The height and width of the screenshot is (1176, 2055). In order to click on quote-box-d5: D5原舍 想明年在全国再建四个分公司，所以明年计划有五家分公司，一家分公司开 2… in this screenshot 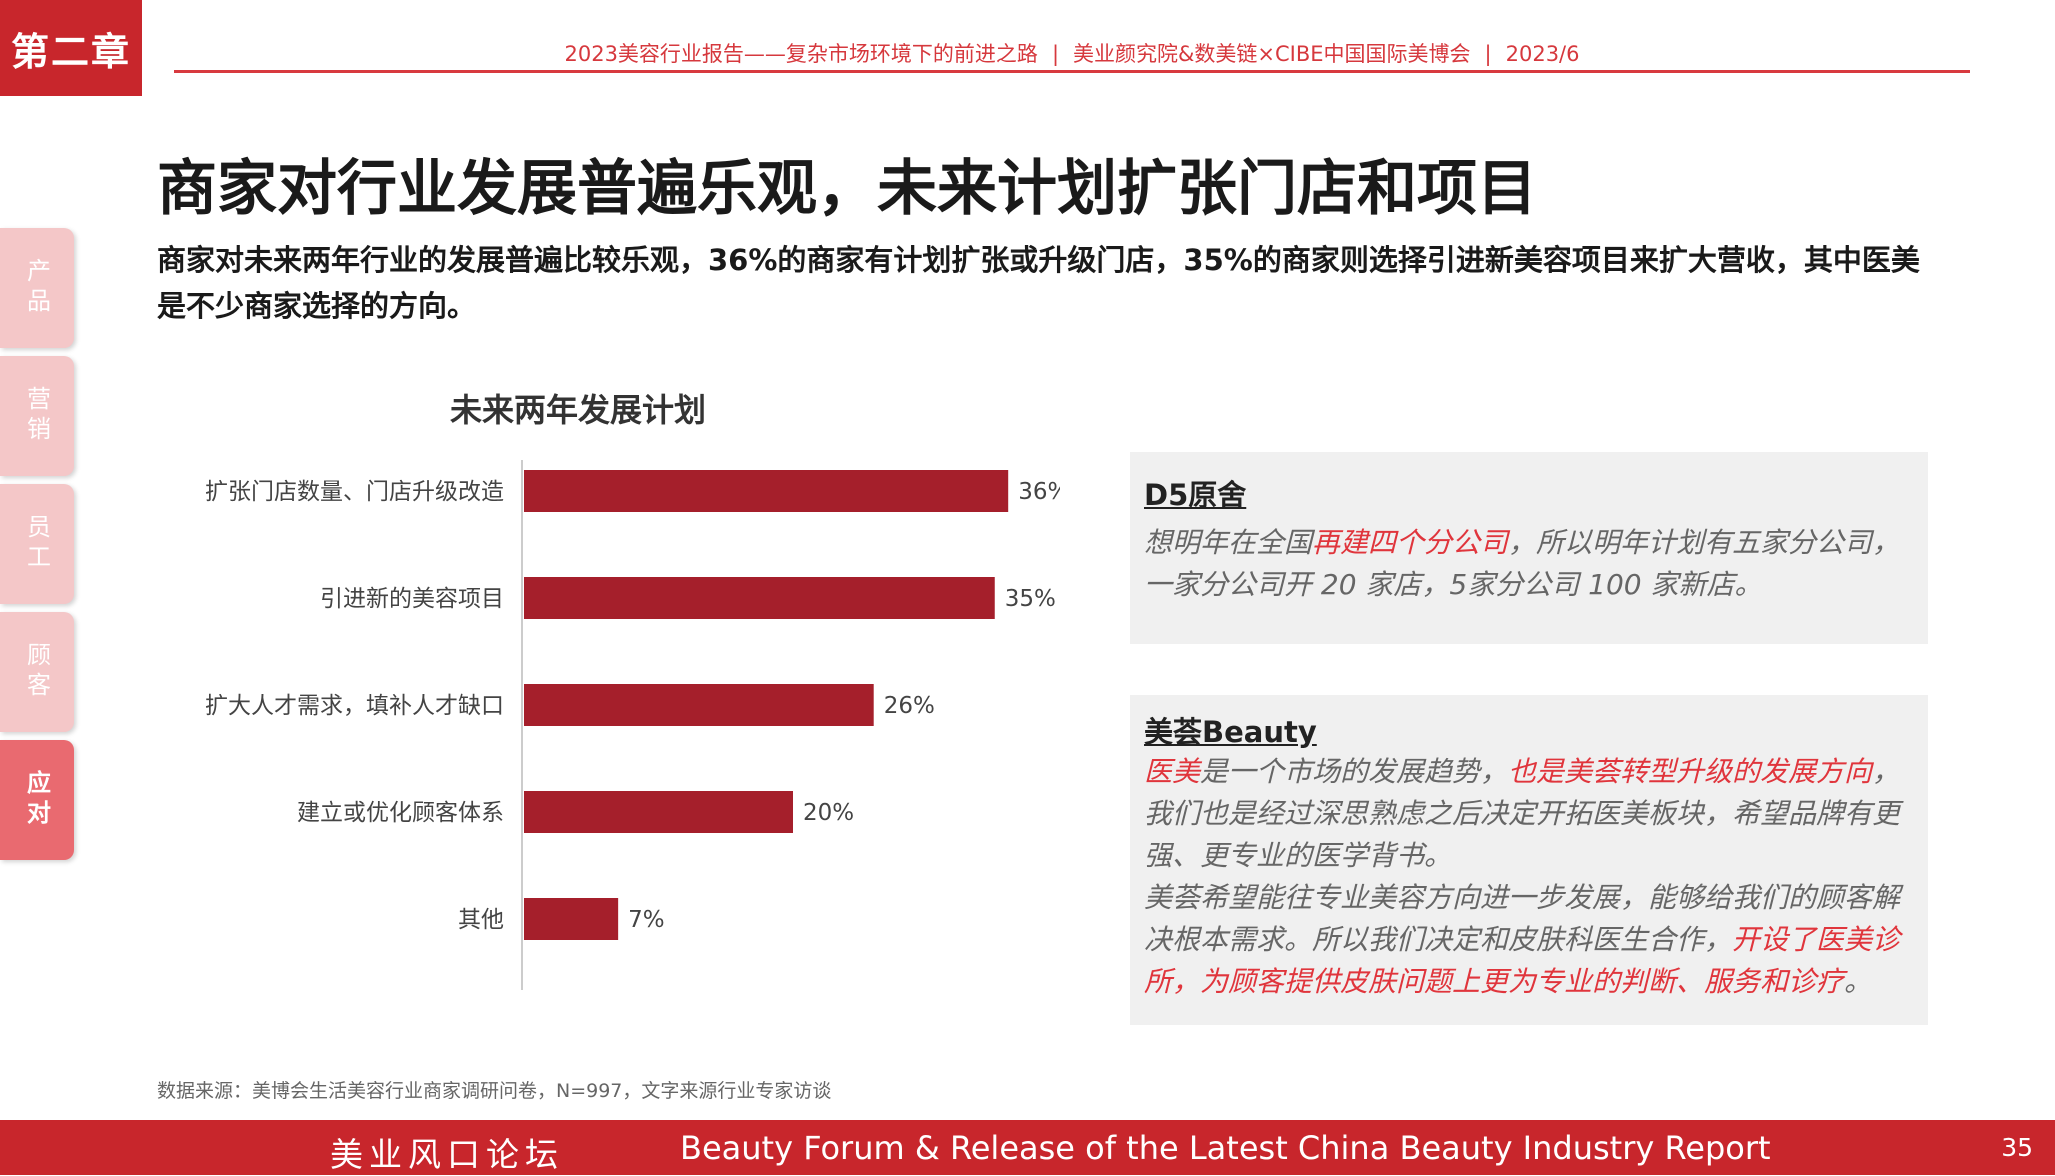, I will do `click(1529, 548)`.